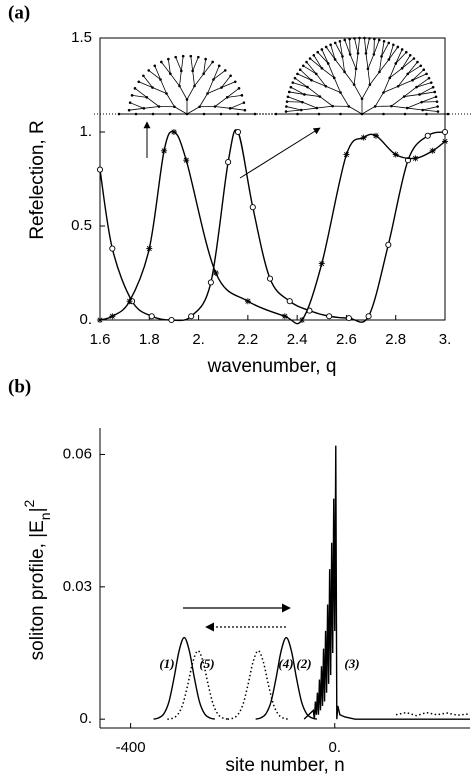 This screenshot has height=783, width=474. What do you see at coordinates (100, 339) in the screenshot?
I see `x-tick-label: 1.6` at bounding box center [100, 339].